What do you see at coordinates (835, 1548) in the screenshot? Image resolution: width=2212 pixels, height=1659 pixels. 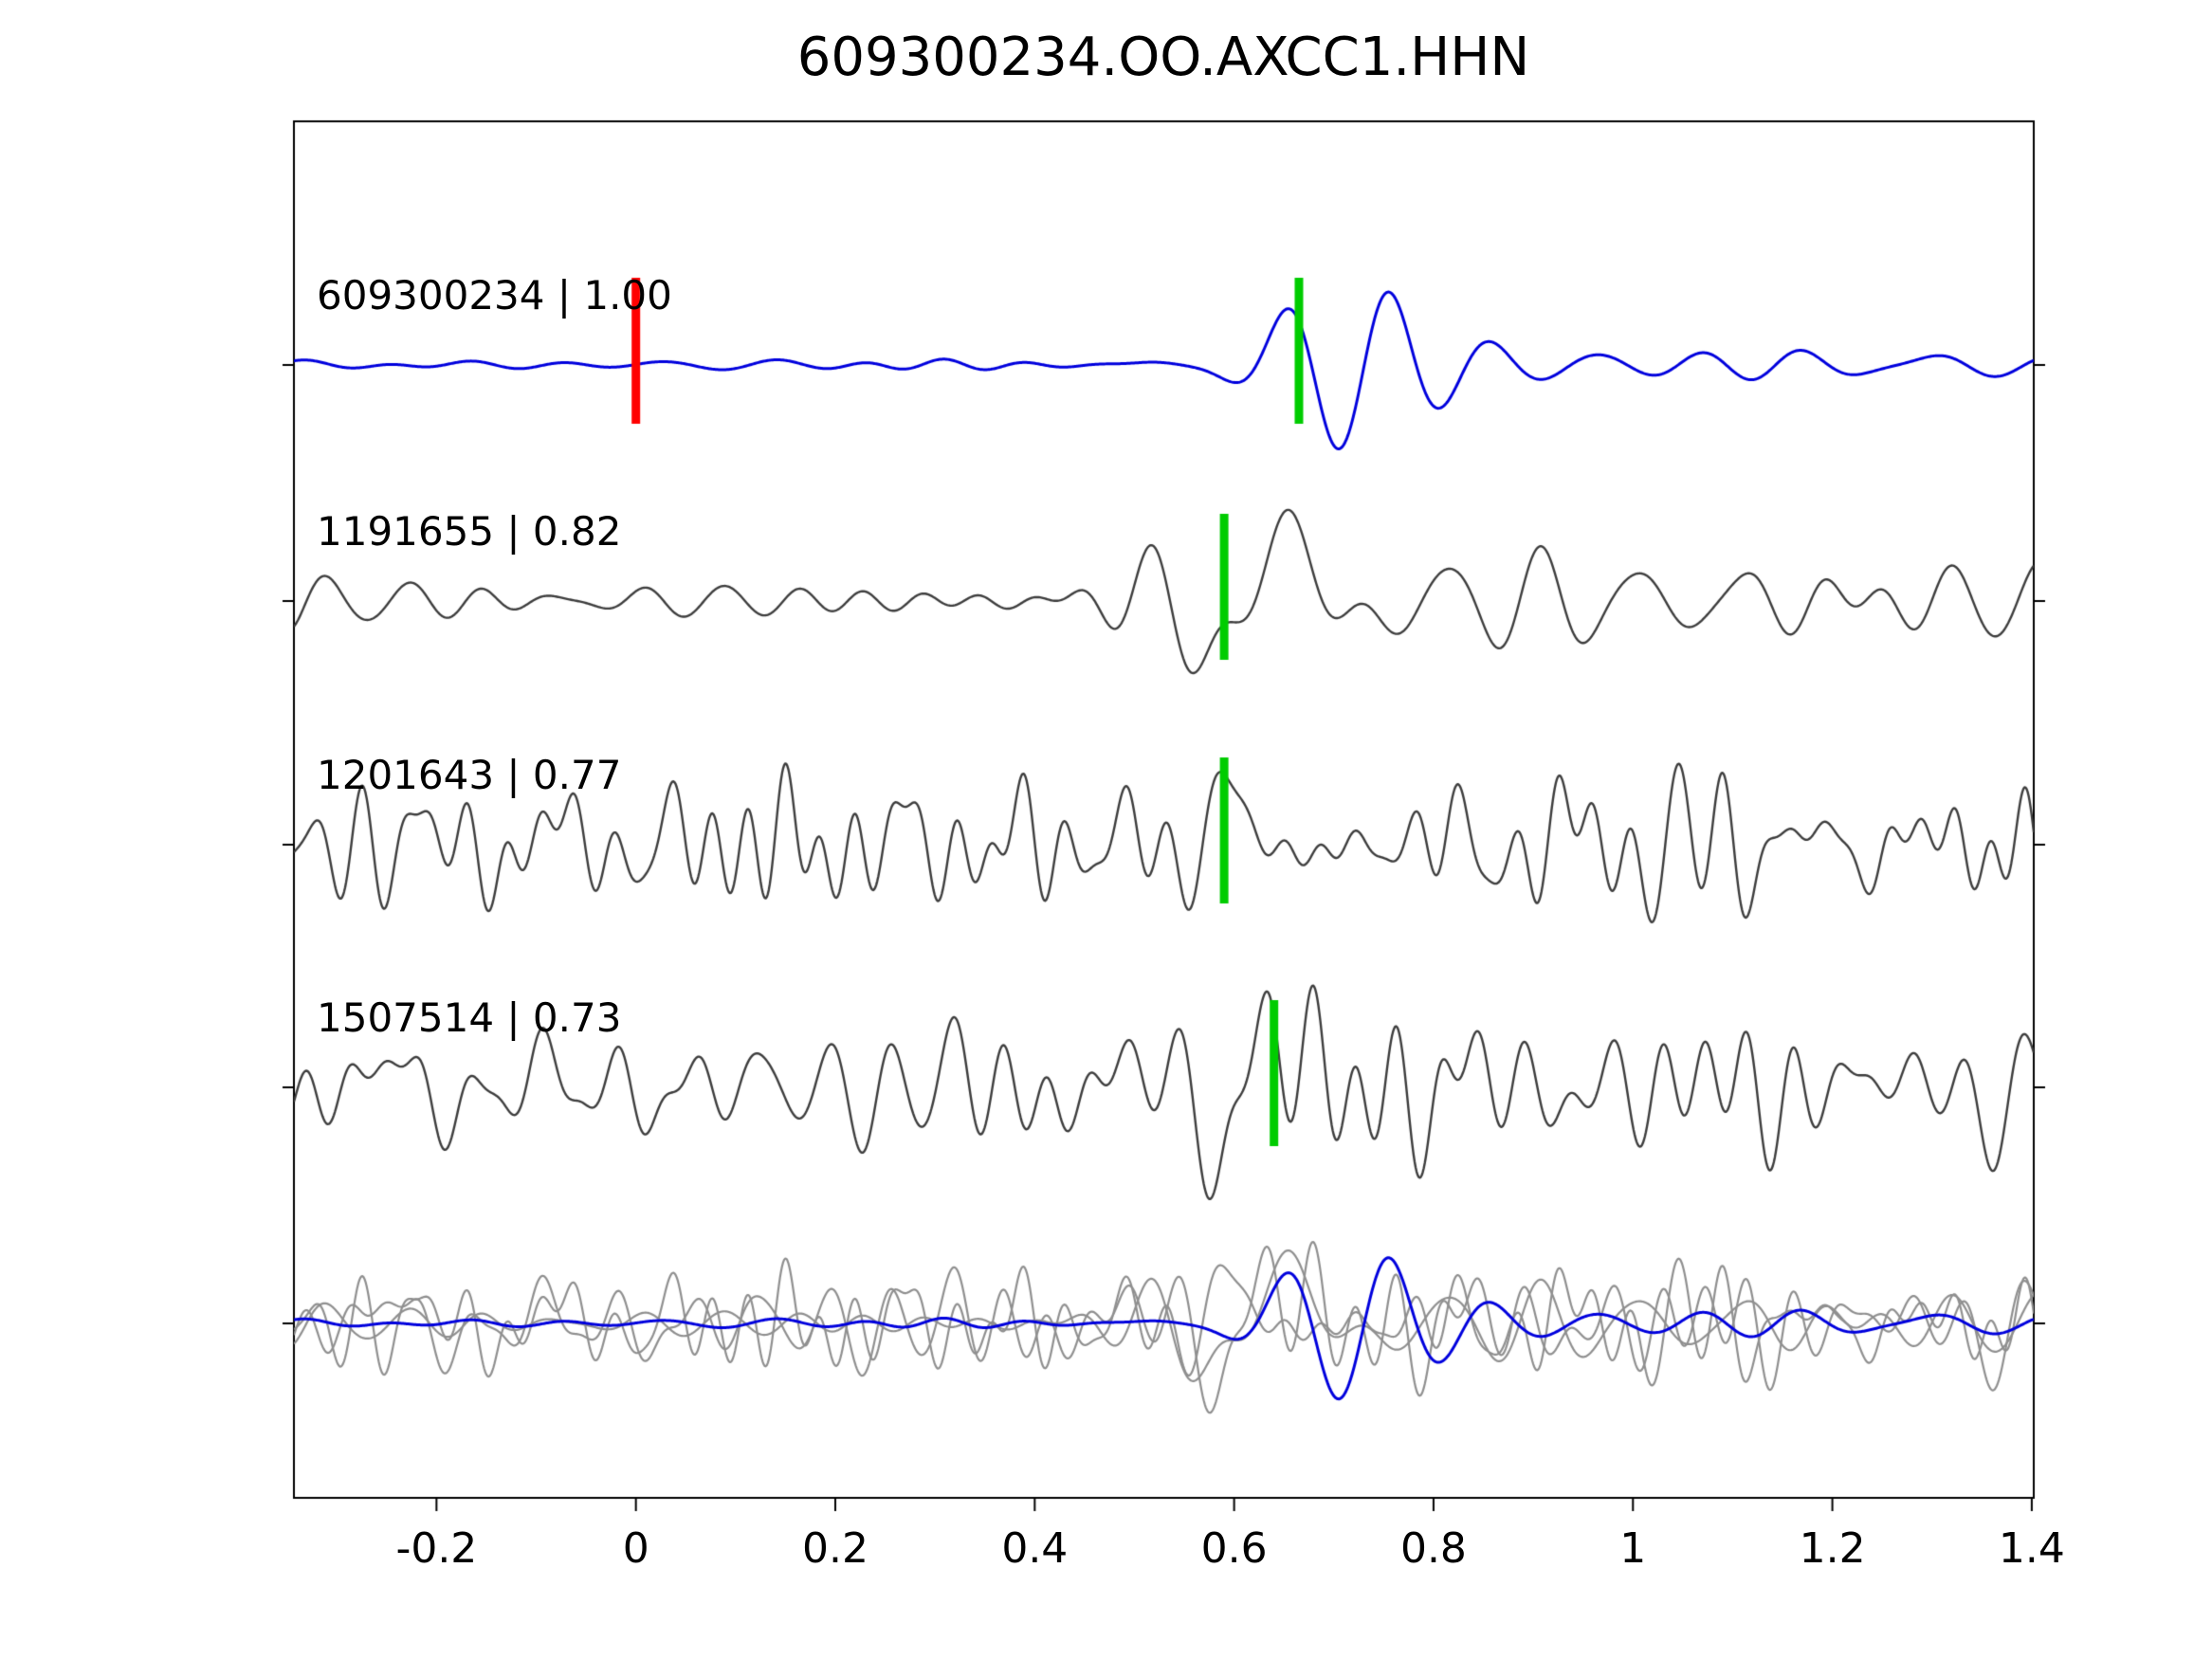 I see `x-tick-label: 0.2` at bounding box center [835, 1548].